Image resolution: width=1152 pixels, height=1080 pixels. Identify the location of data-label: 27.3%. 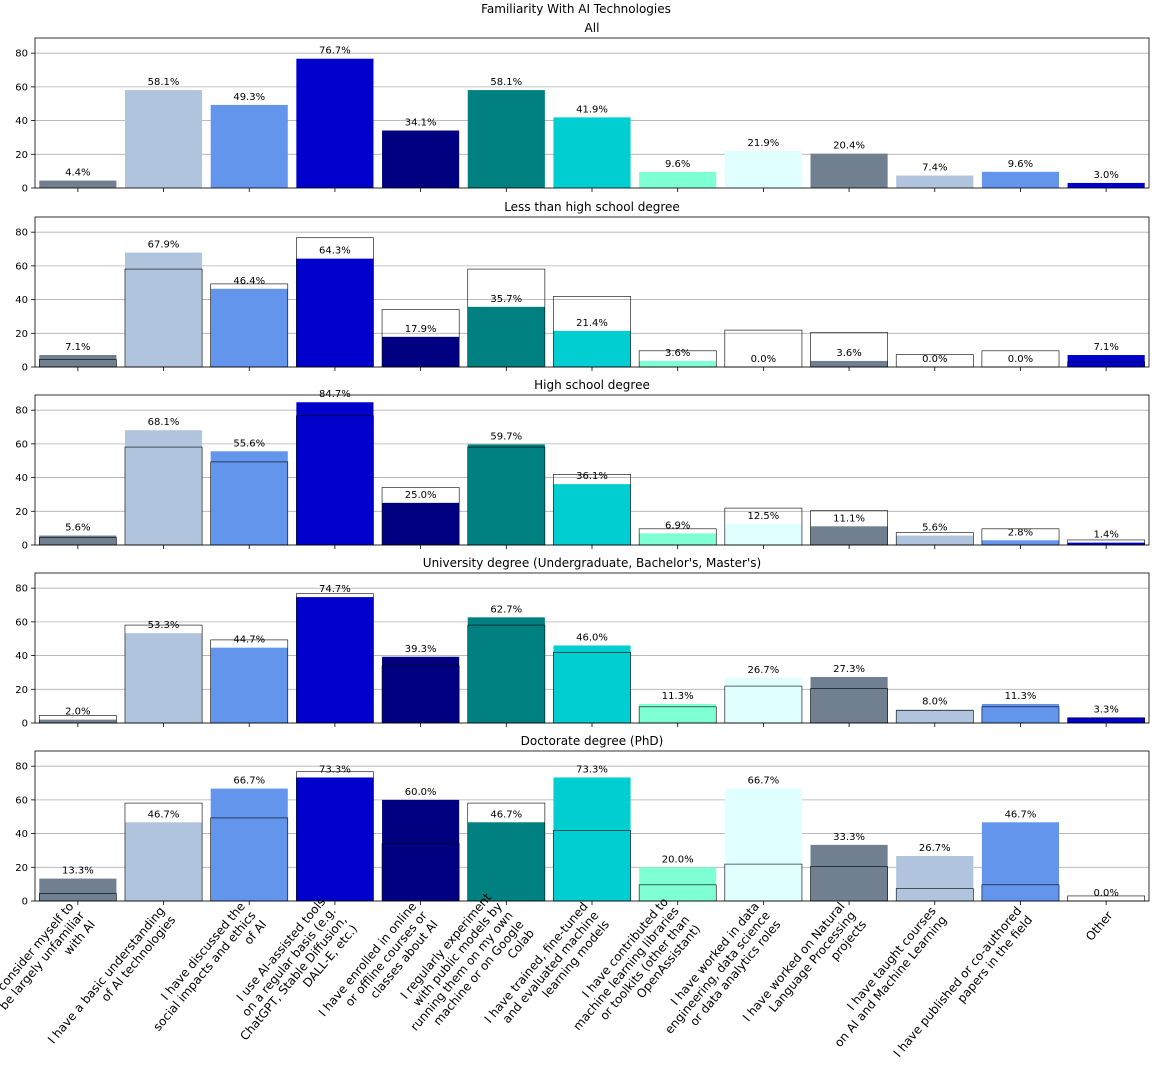
(849, 669).